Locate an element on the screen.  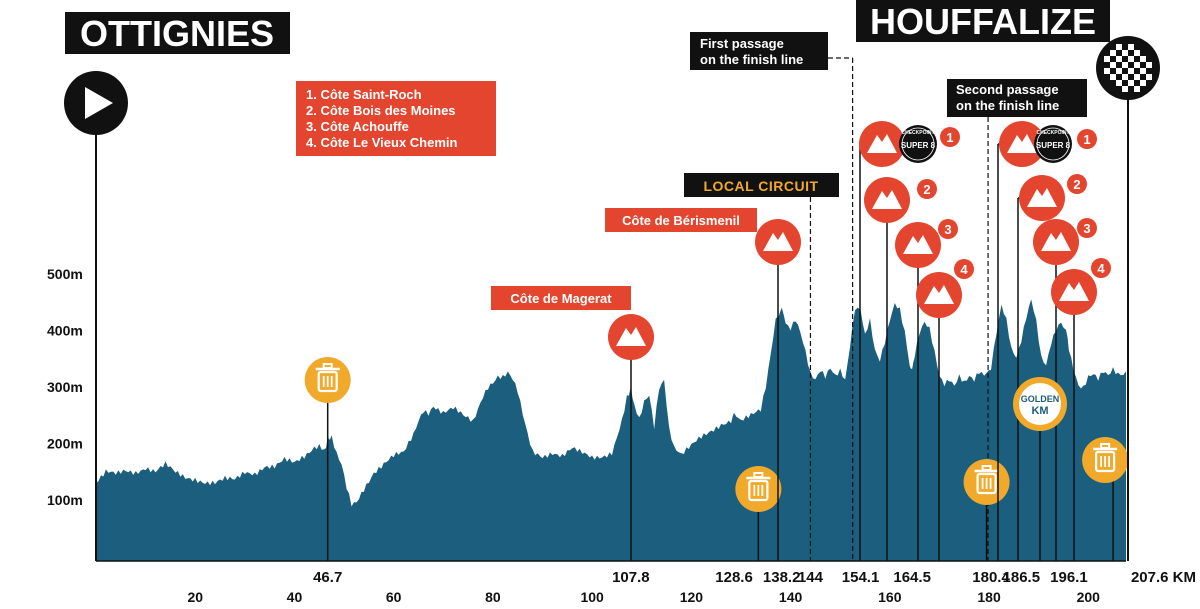
checkpoint-badge-lap-2: CHECKPOINT SUPER 8 is located at coordinates (1053, 144).